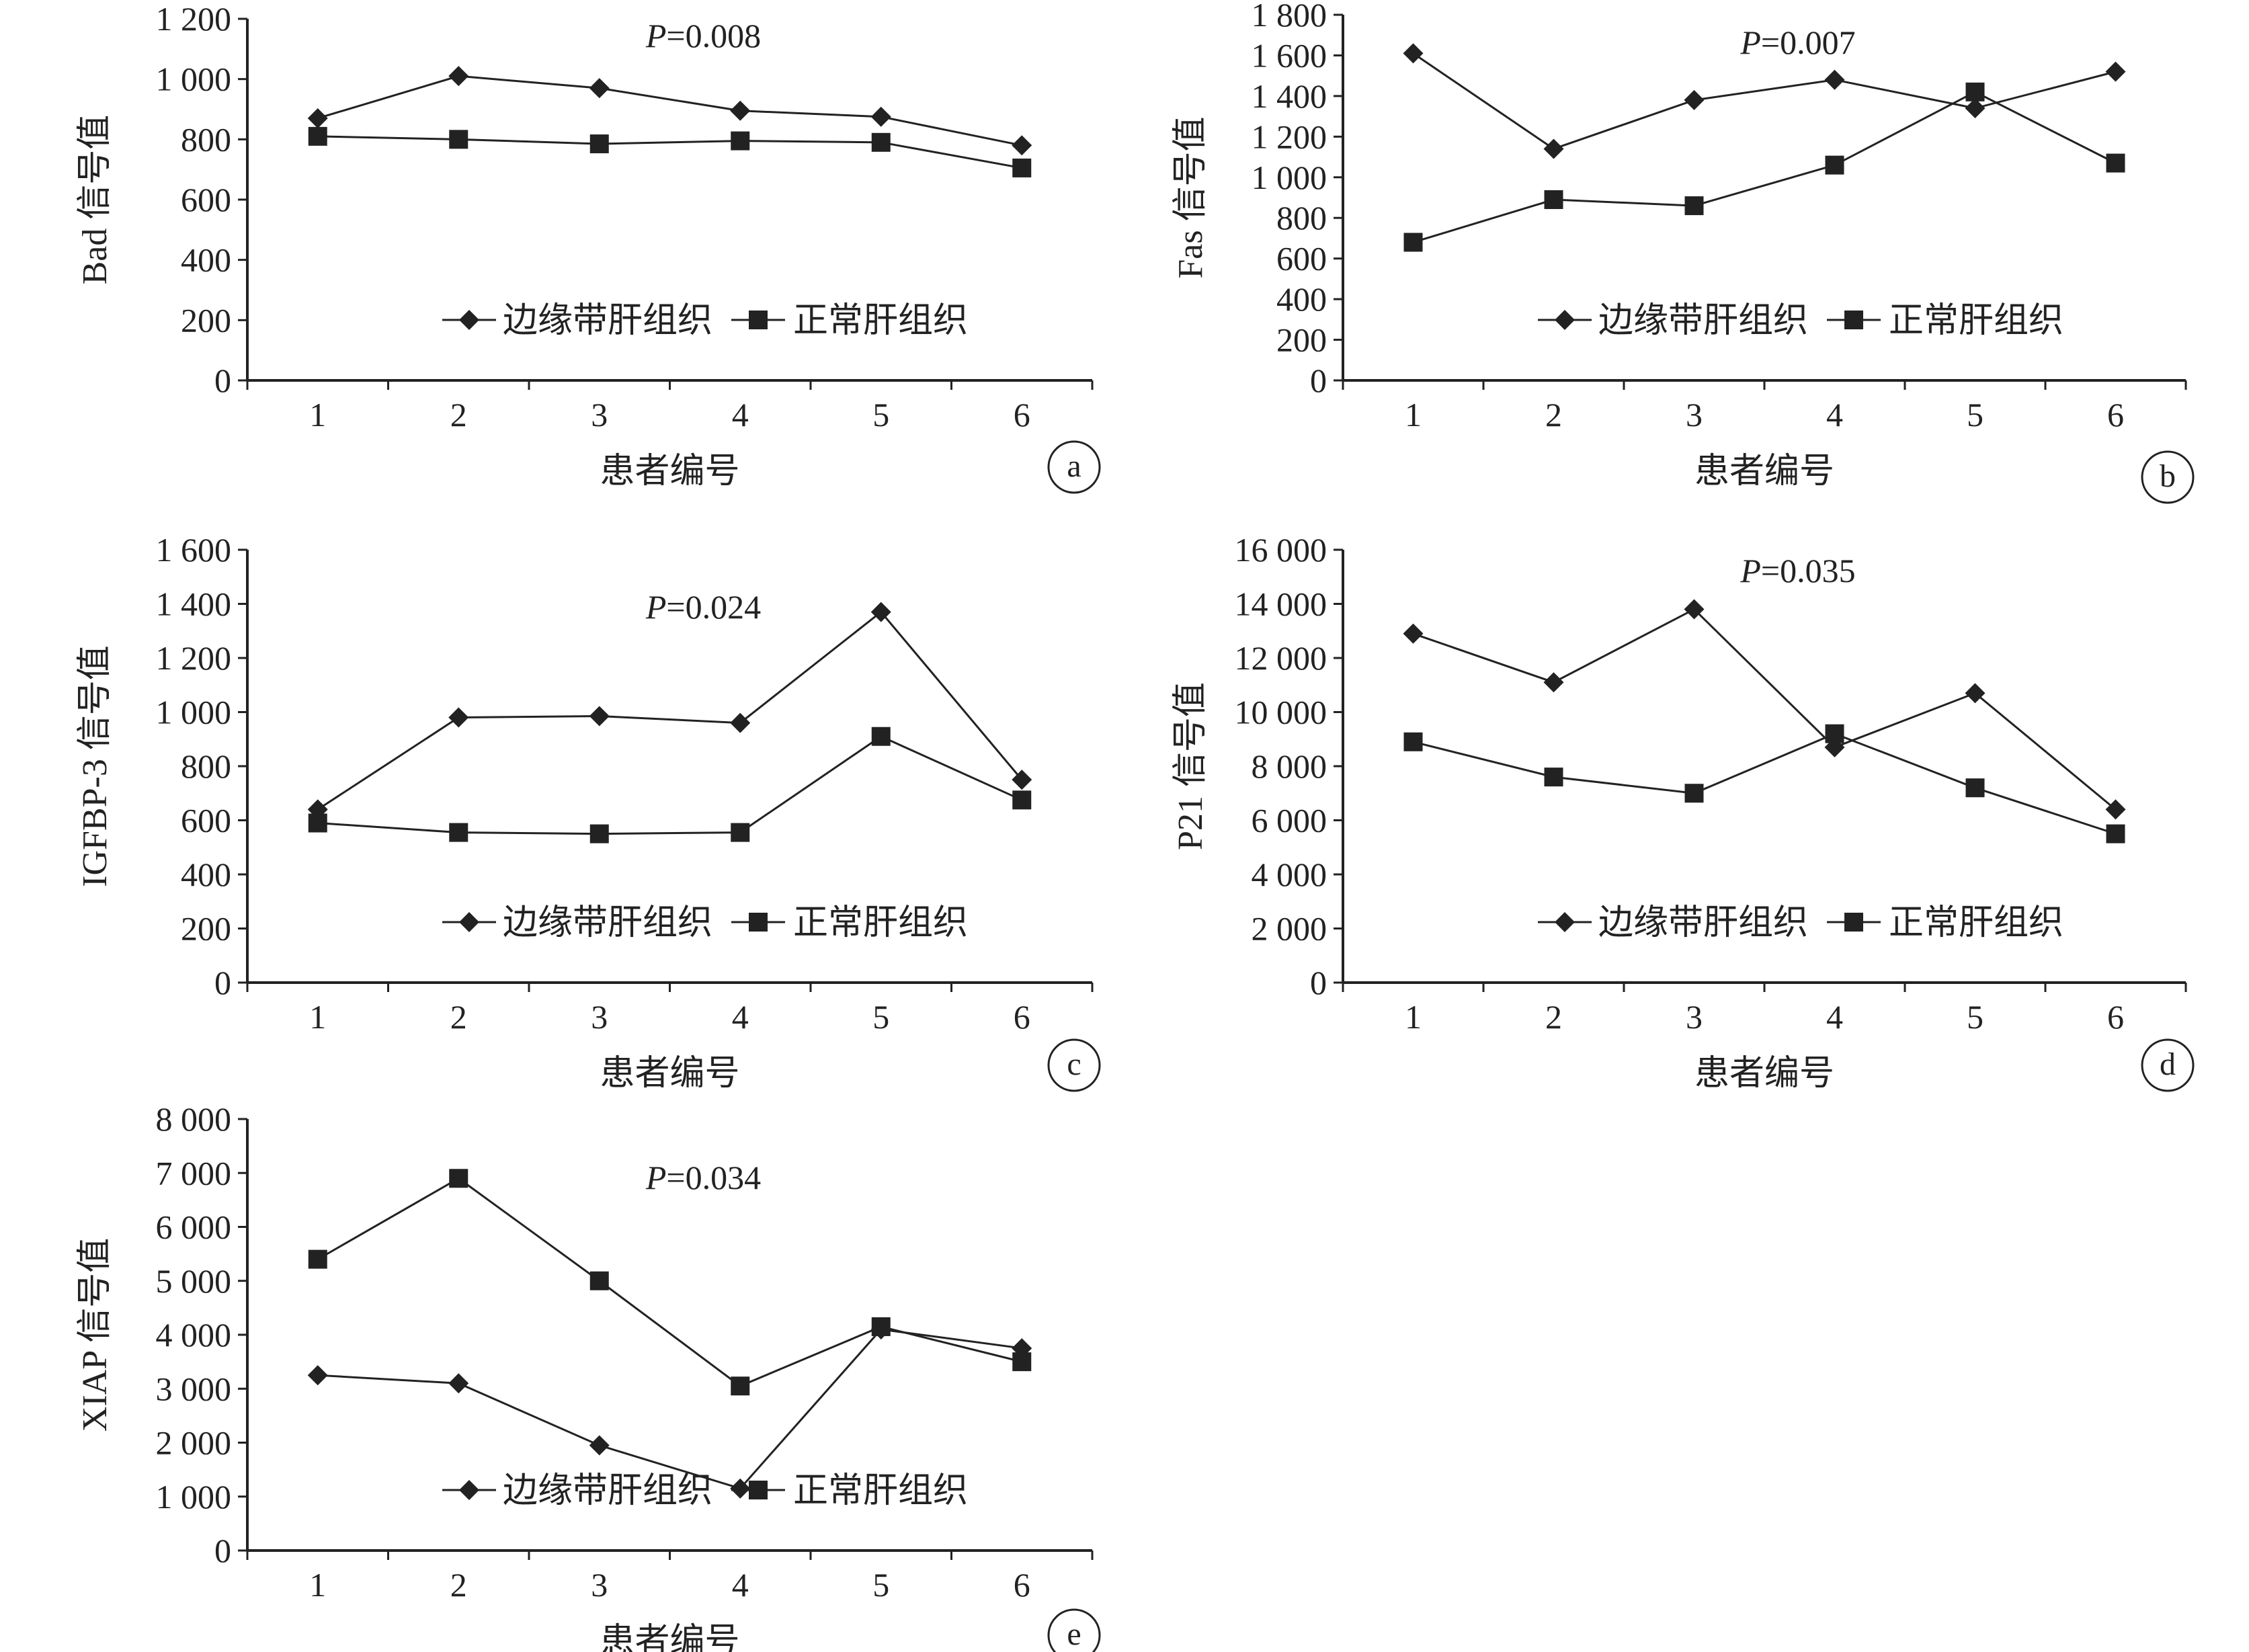 Image resolution: width=2249 pixels, height=1652 pixels. Describe the element at coordinates (1797, 570) in the screenshot. I see `p-value-label: P=0.035` at that location.